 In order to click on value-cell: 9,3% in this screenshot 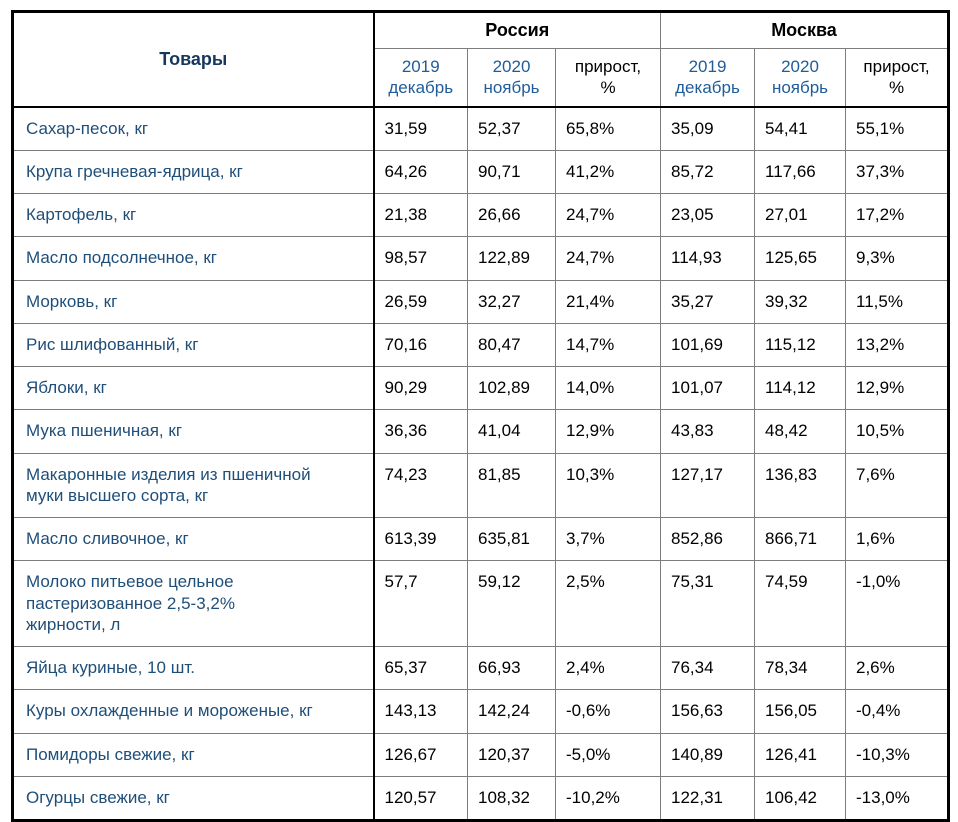, I will do `click(897, 258)`.